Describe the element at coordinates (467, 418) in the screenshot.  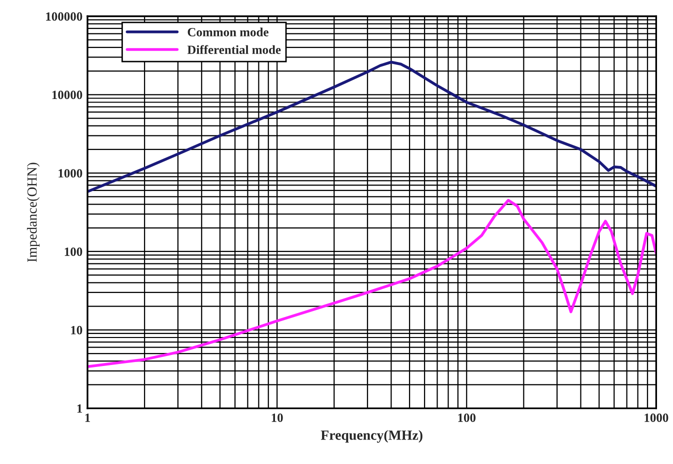
I see `x-tick-label: 100` at that location.